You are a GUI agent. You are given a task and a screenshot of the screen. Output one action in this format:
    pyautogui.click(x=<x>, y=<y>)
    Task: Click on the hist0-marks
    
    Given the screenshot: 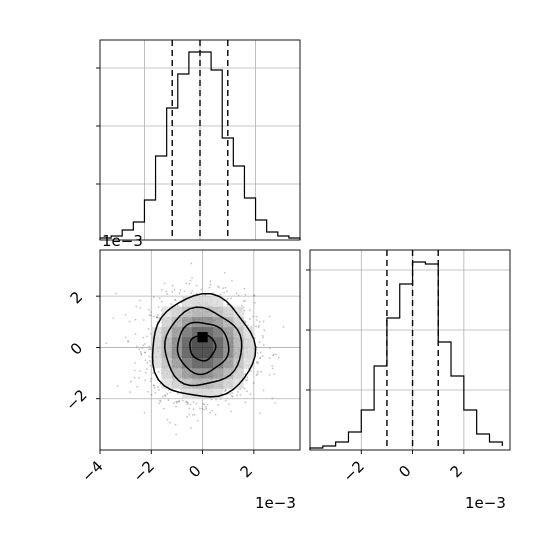 What is the action you would take?
    pyautogui.click(x=200, y=140)
    